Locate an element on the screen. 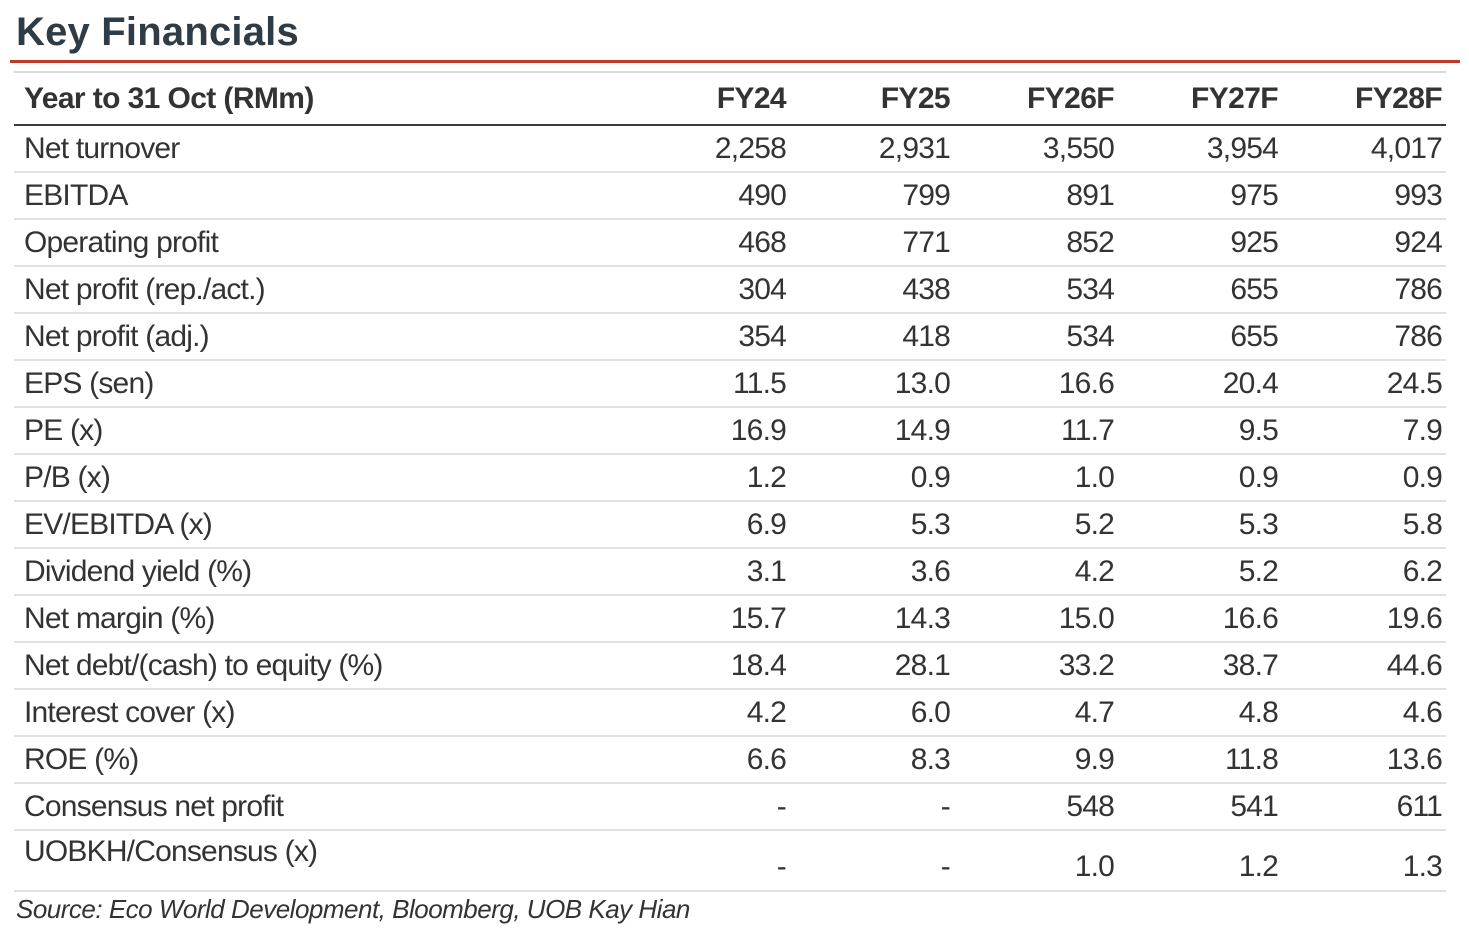 This screenshot has width=1469, height=935. row-value: 19.6 is located at coordinates (1414, 618).